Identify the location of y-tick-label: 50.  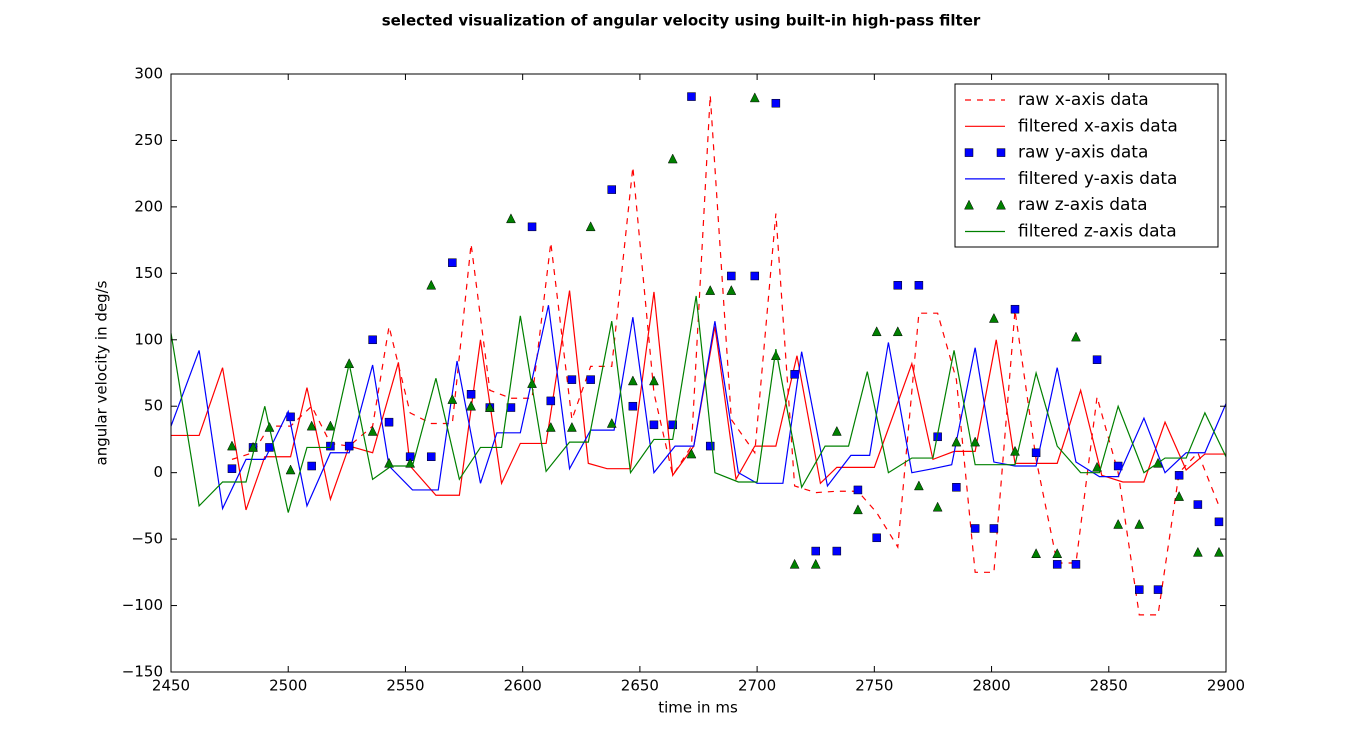
(153, 406).